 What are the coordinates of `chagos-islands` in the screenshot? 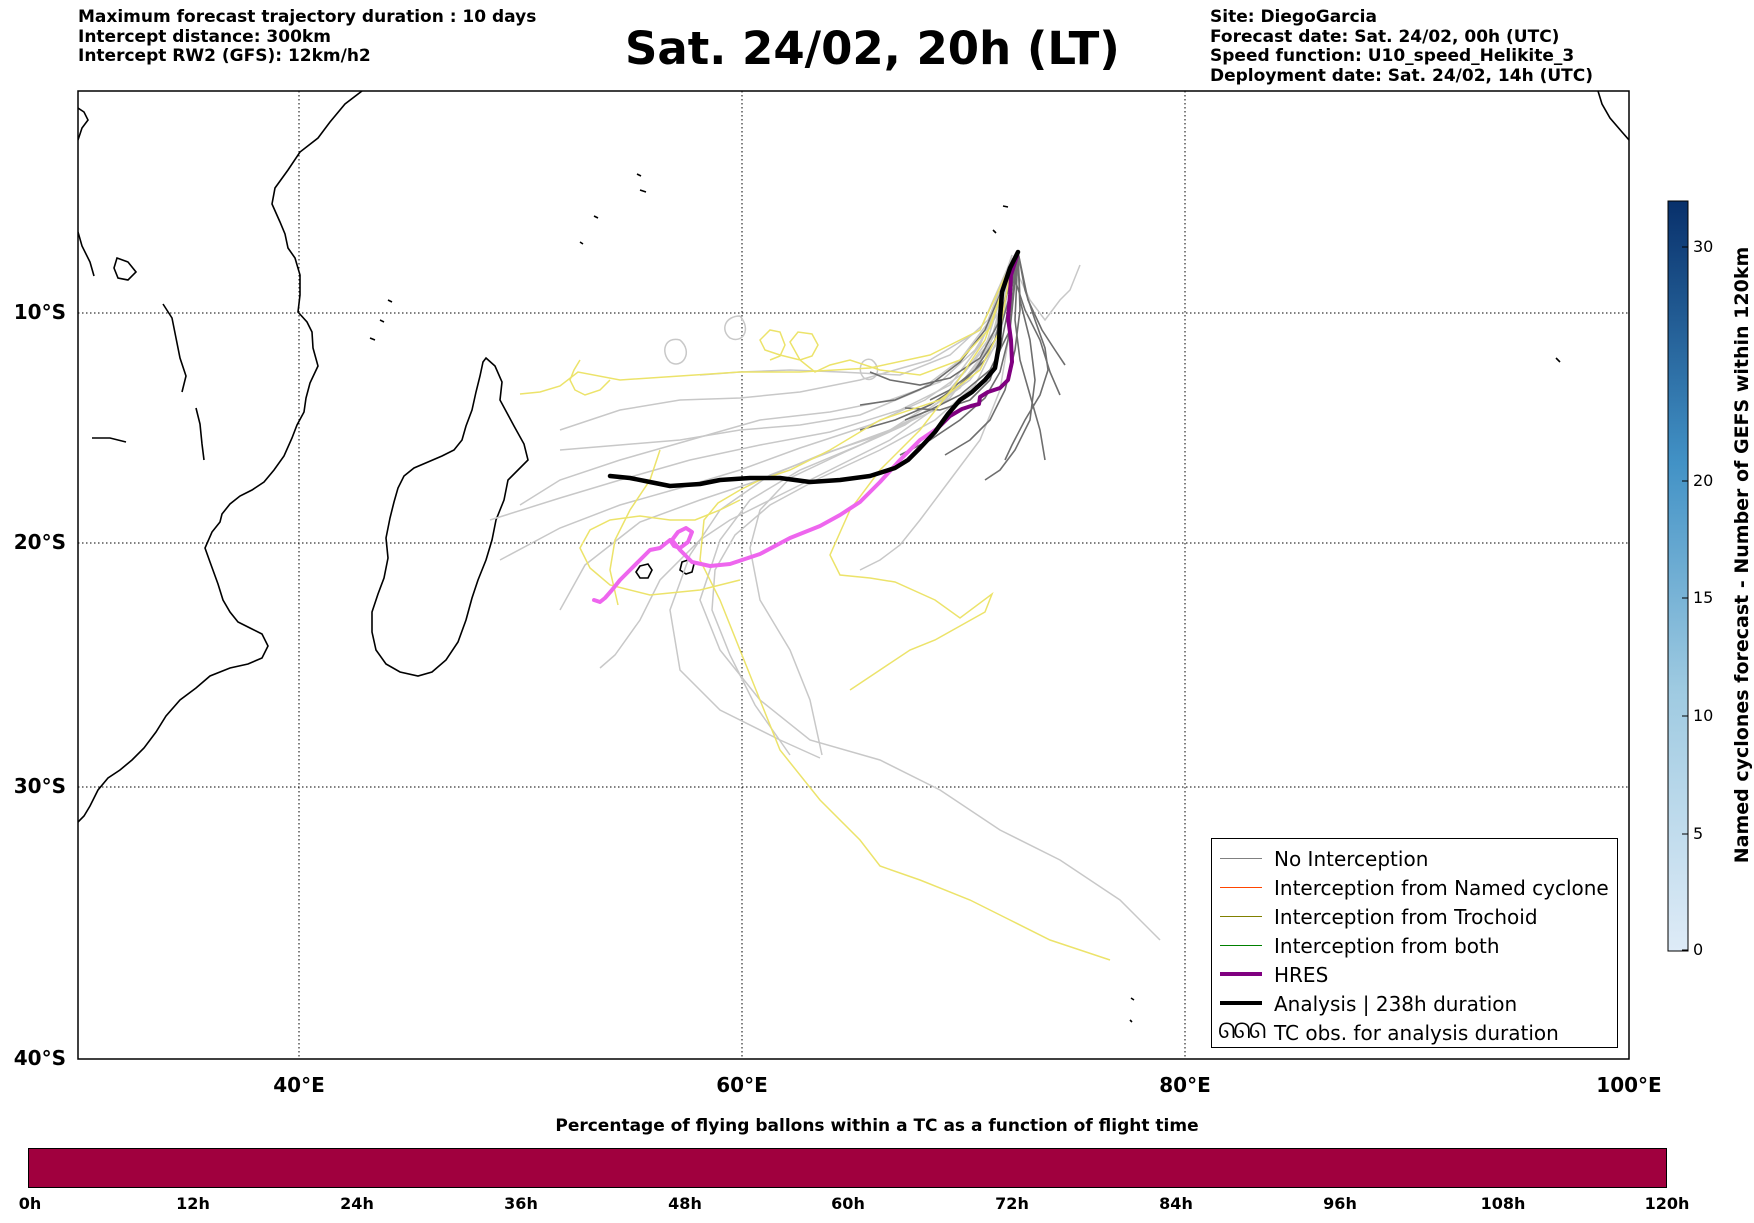 It's located at (1000, 219).